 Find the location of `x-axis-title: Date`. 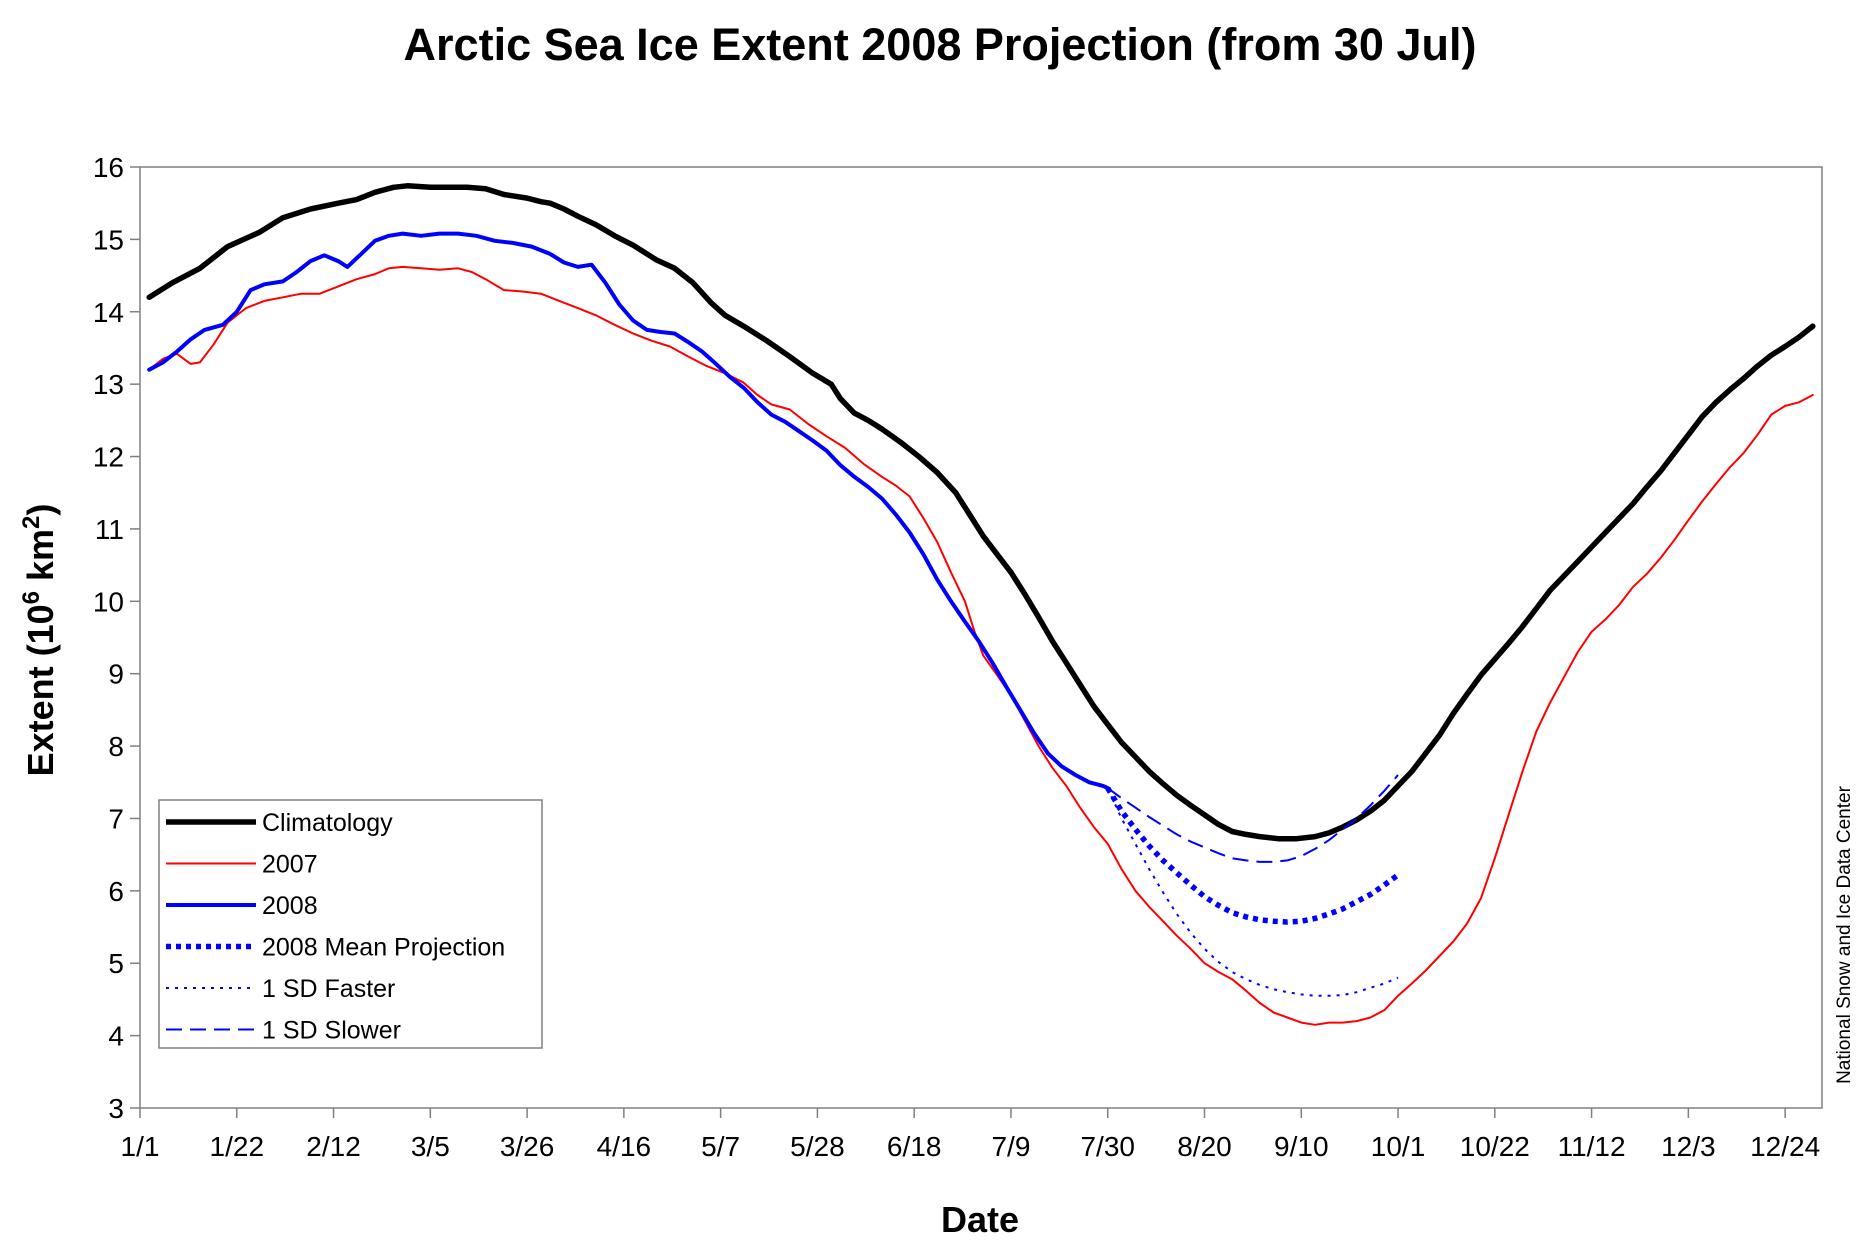

x-axis-title: Date is located at coordinates (980, 1219).